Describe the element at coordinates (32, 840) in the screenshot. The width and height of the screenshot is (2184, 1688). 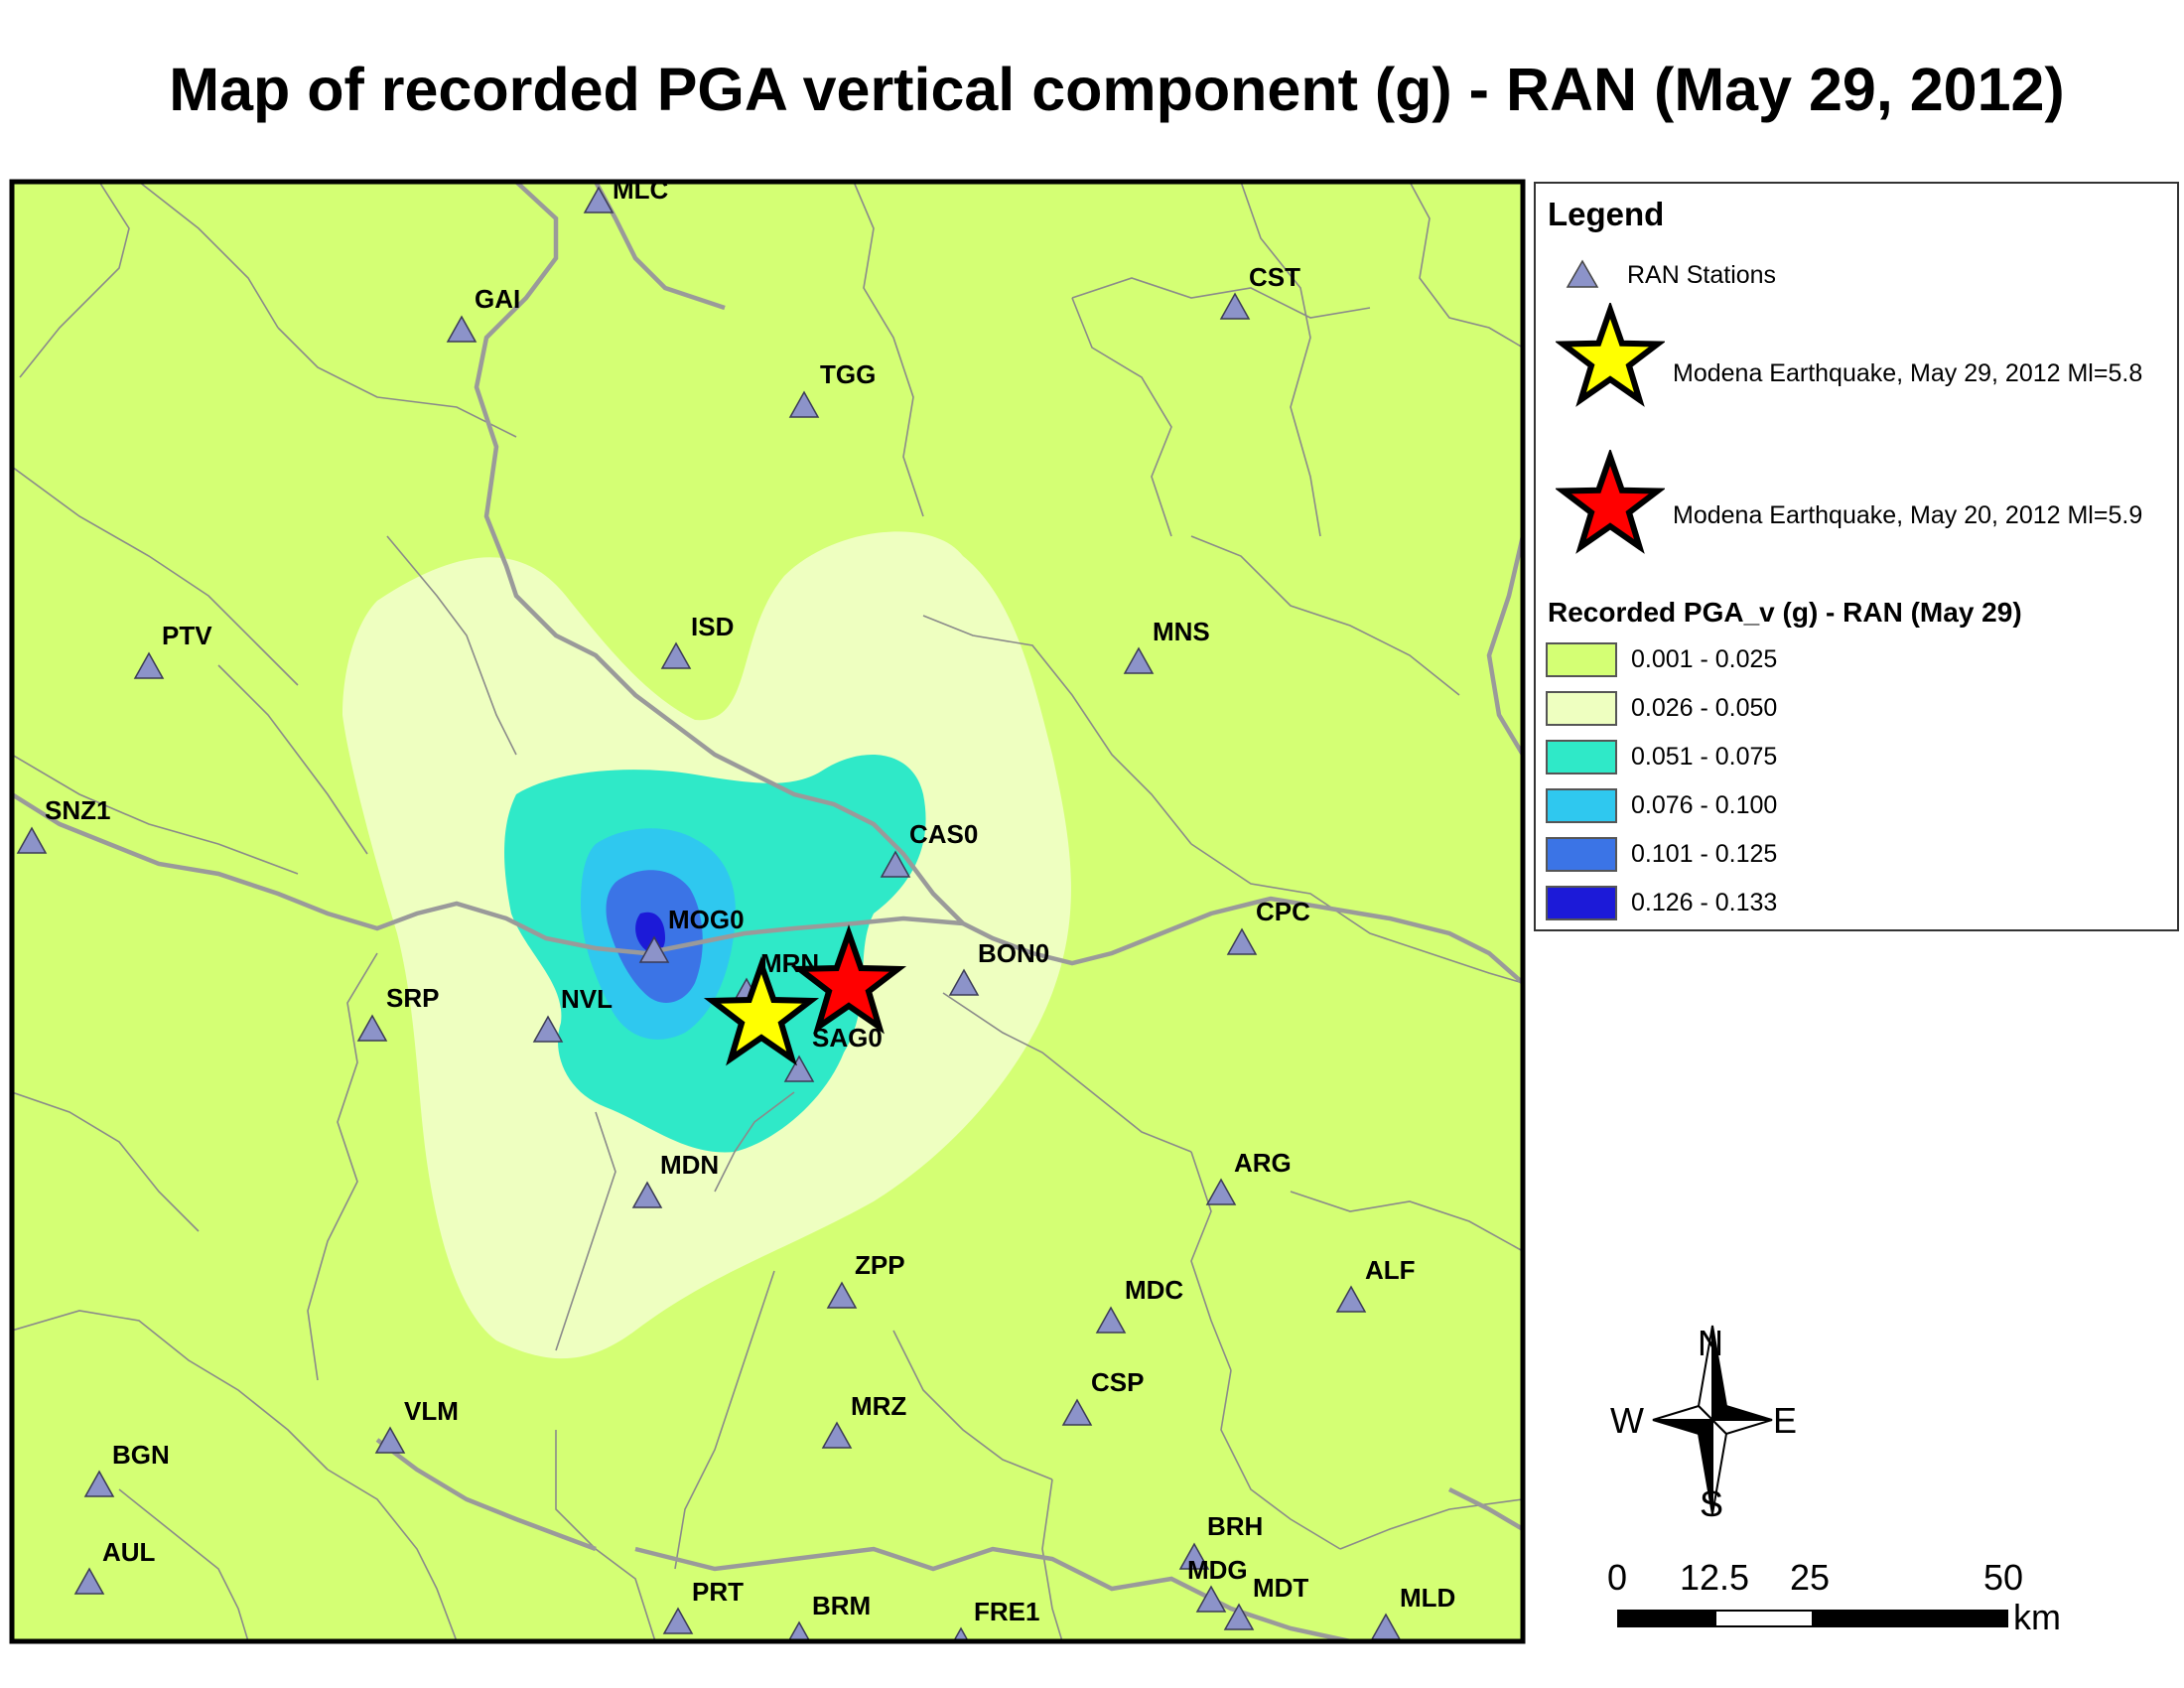
I see `station-marker-snz1` at that location.